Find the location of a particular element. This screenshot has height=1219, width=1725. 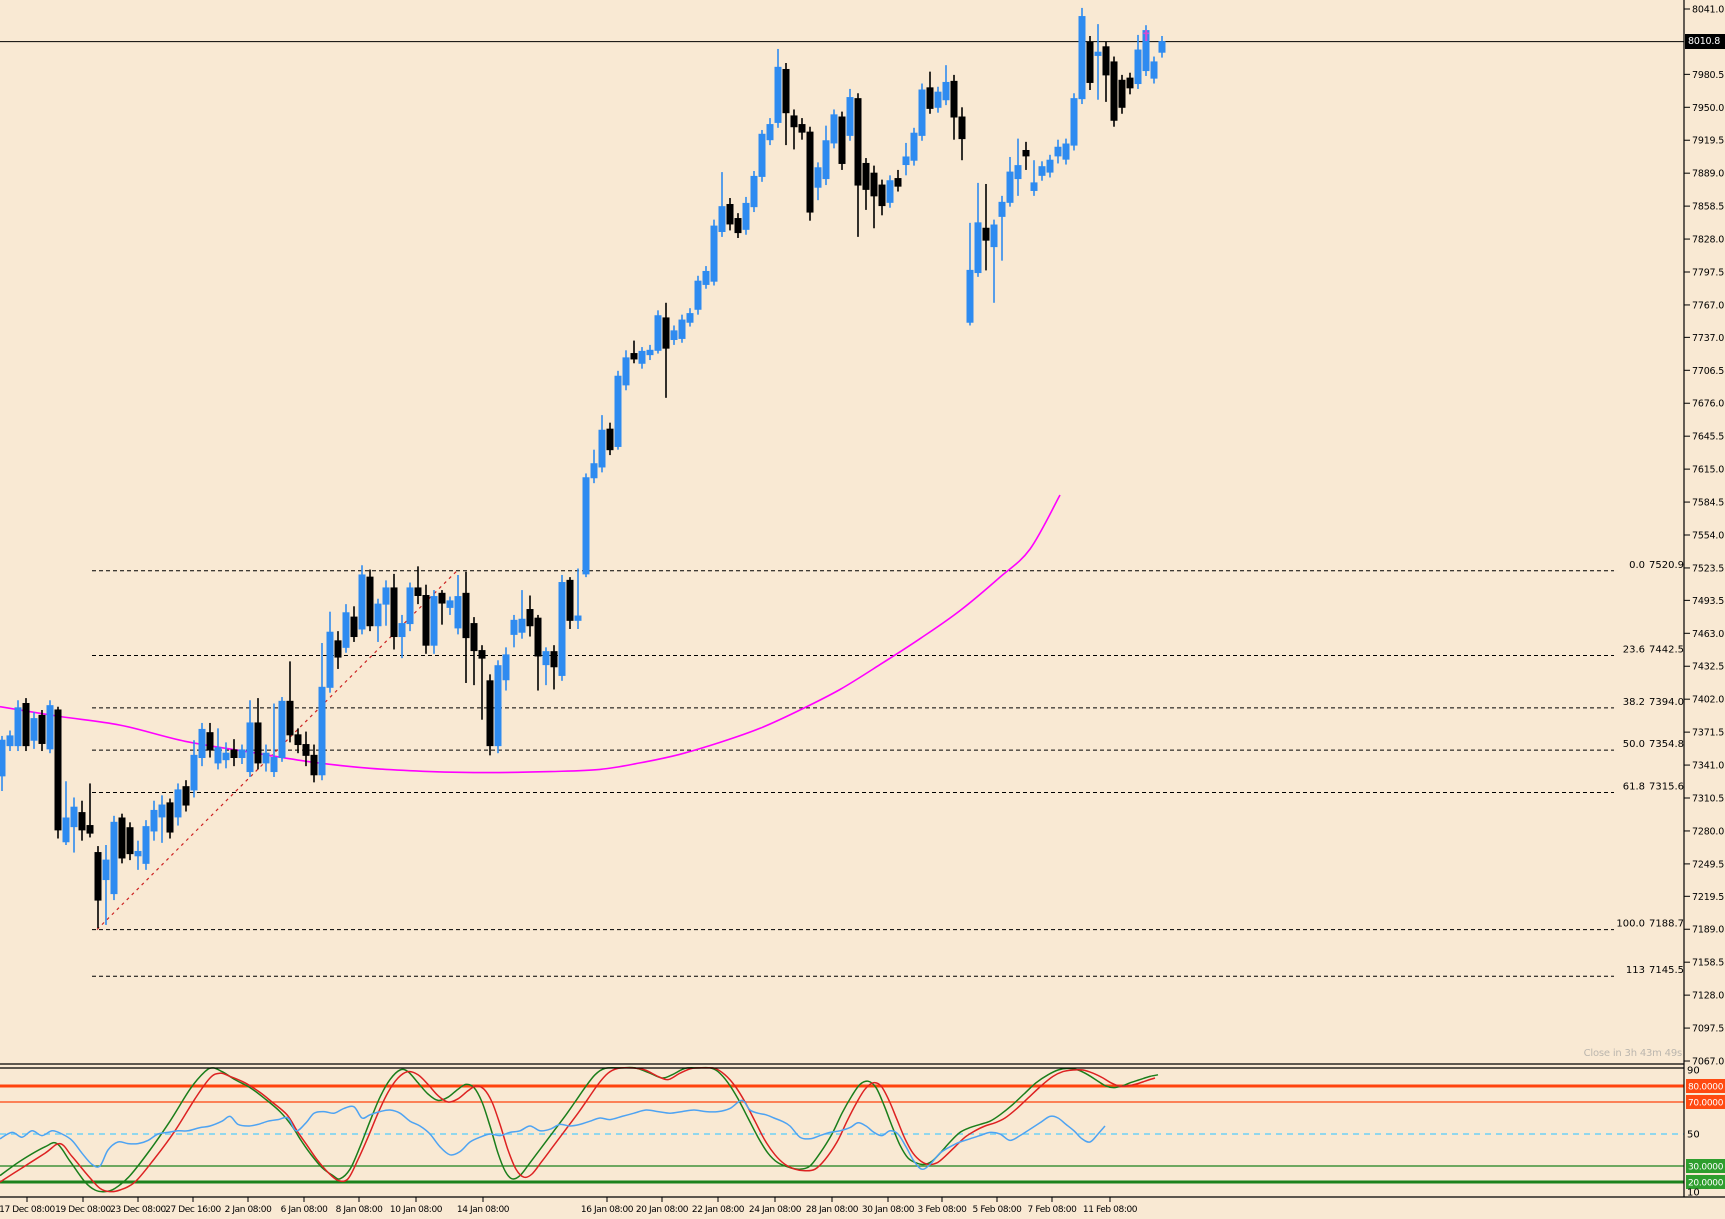

price-tick-label: 7858.5 is located at coordinates (1708, 207).